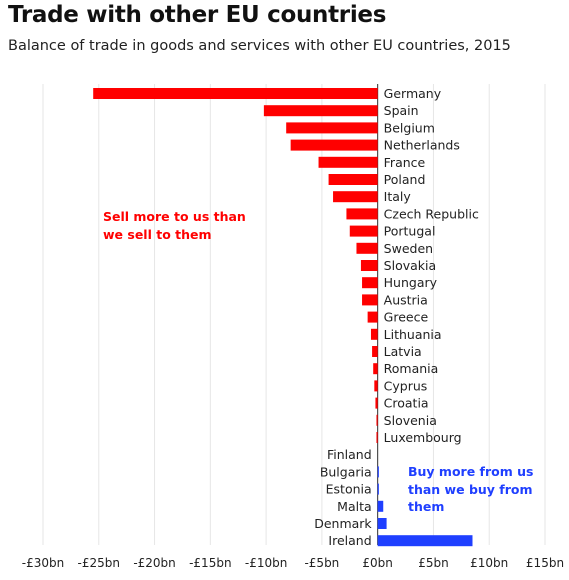 The width and height of the screenshot is (569, 580). I want to click on category-label: Romania, so click(411, 368).